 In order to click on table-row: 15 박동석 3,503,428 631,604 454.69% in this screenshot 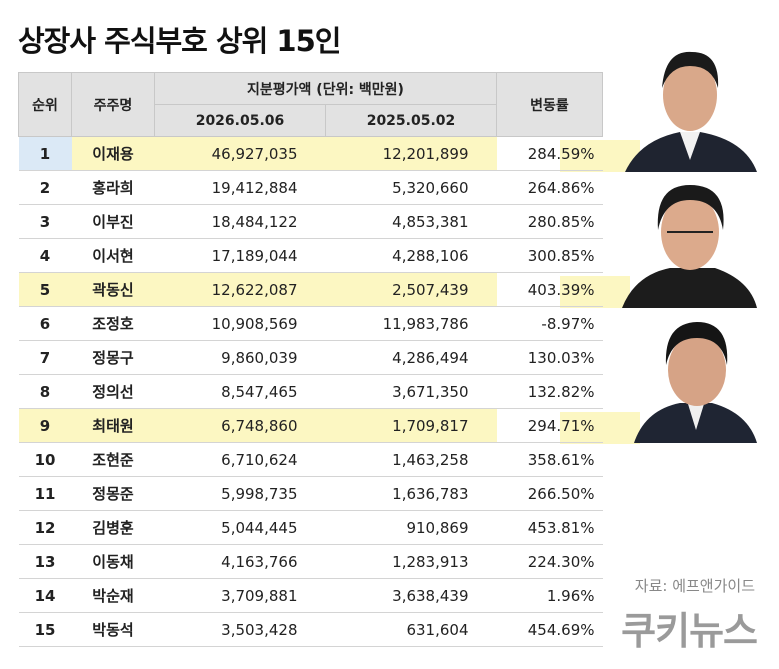, I will do `click(310, 629)`.